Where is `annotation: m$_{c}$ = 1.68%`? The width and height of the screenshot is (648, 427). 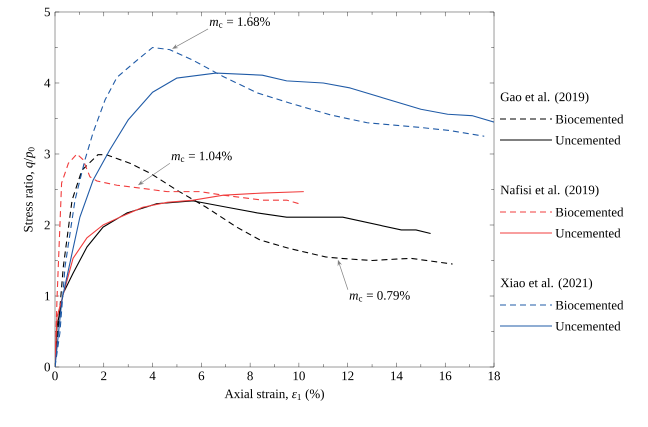 annotation: m$_{c}$ = 1.68% is located at coordinates (240, 22).